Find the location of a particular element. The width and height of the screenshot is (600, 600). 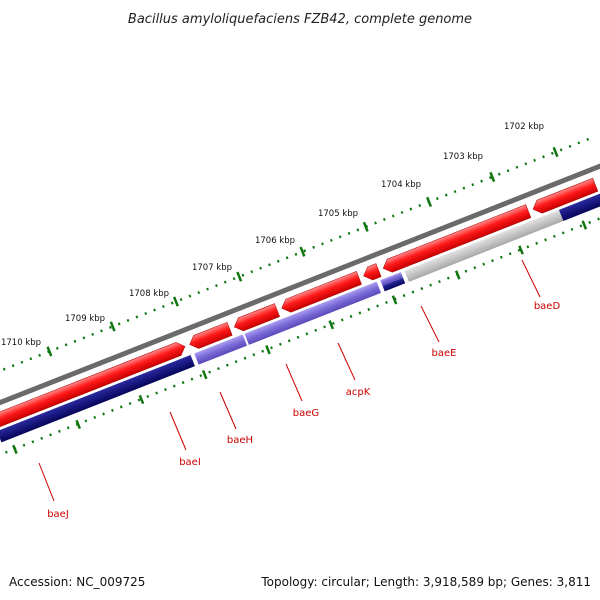

accession-text: Accession: NC_009725 is located at coordinates (77, 582).